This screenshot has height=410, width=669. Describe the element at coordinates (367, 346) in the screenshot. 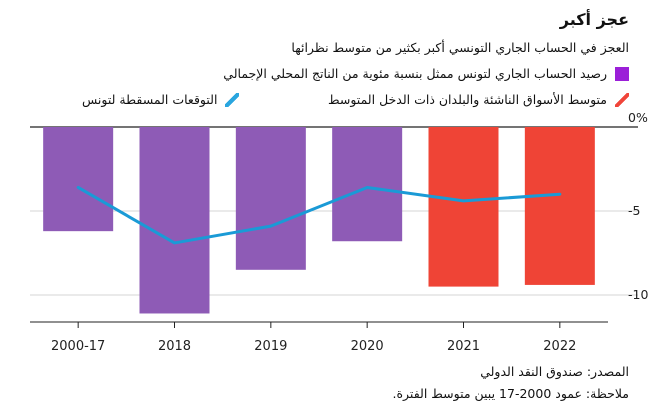

I see `x-tick-label: 2020` at that location.